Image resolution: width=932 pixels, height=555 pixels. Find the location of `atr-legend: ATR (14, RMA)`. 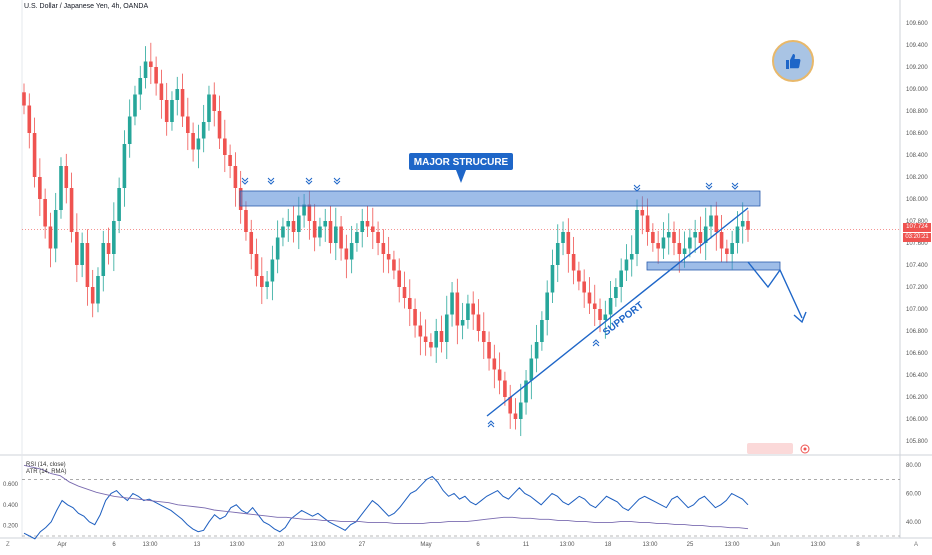

atr-legend: ATR (14, RMA) is located at coordinates (46, 472).